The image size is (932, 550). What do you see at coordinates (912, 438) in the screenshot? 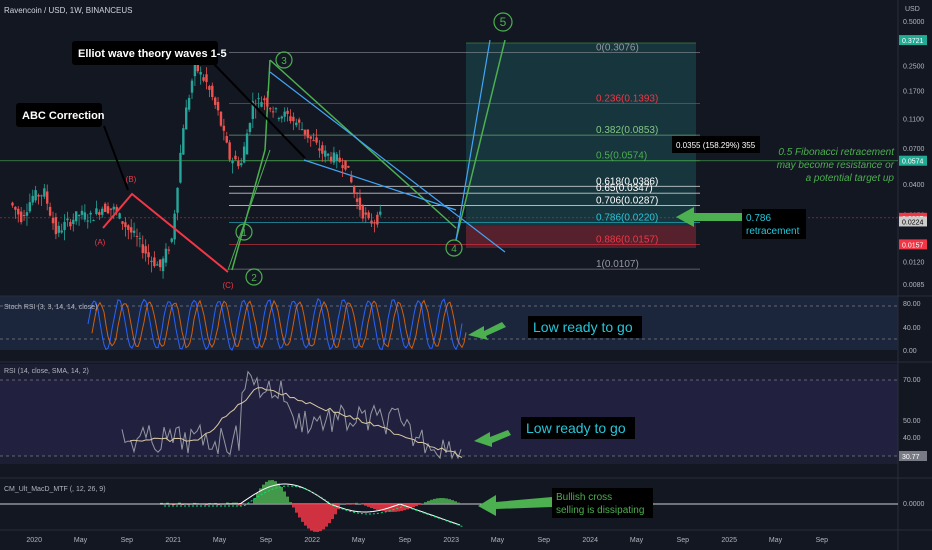
I see `rsi-tick: 40.00` at bounding box center [912, 438].